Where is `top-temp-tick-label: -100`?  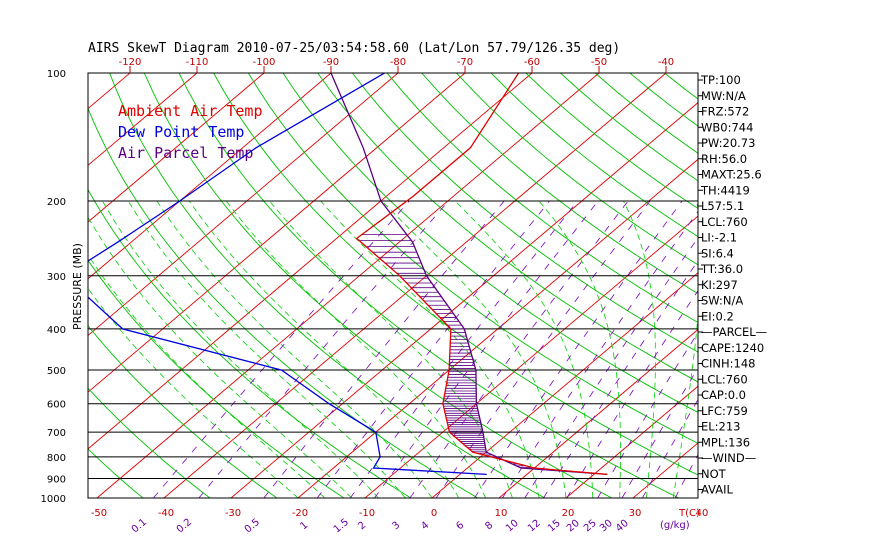 top-temp-tick-label: -100 is located at coordinates (264, 62).